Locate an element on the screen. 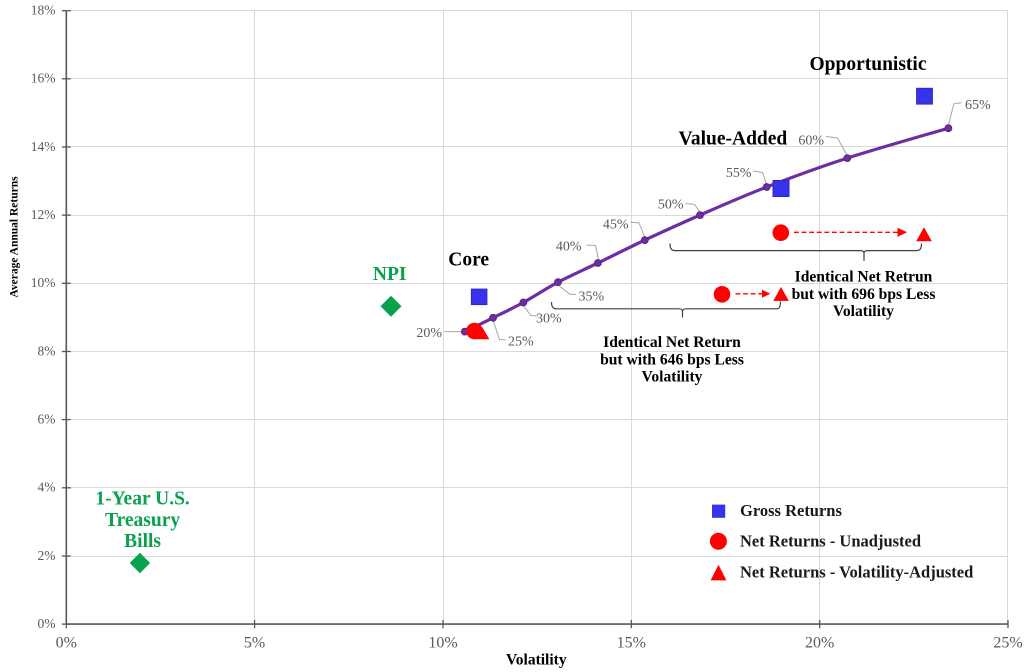 The width and height of the screenshot is (1024, 672). svg-text: Opportunistic is located at coordinates (867, 64).